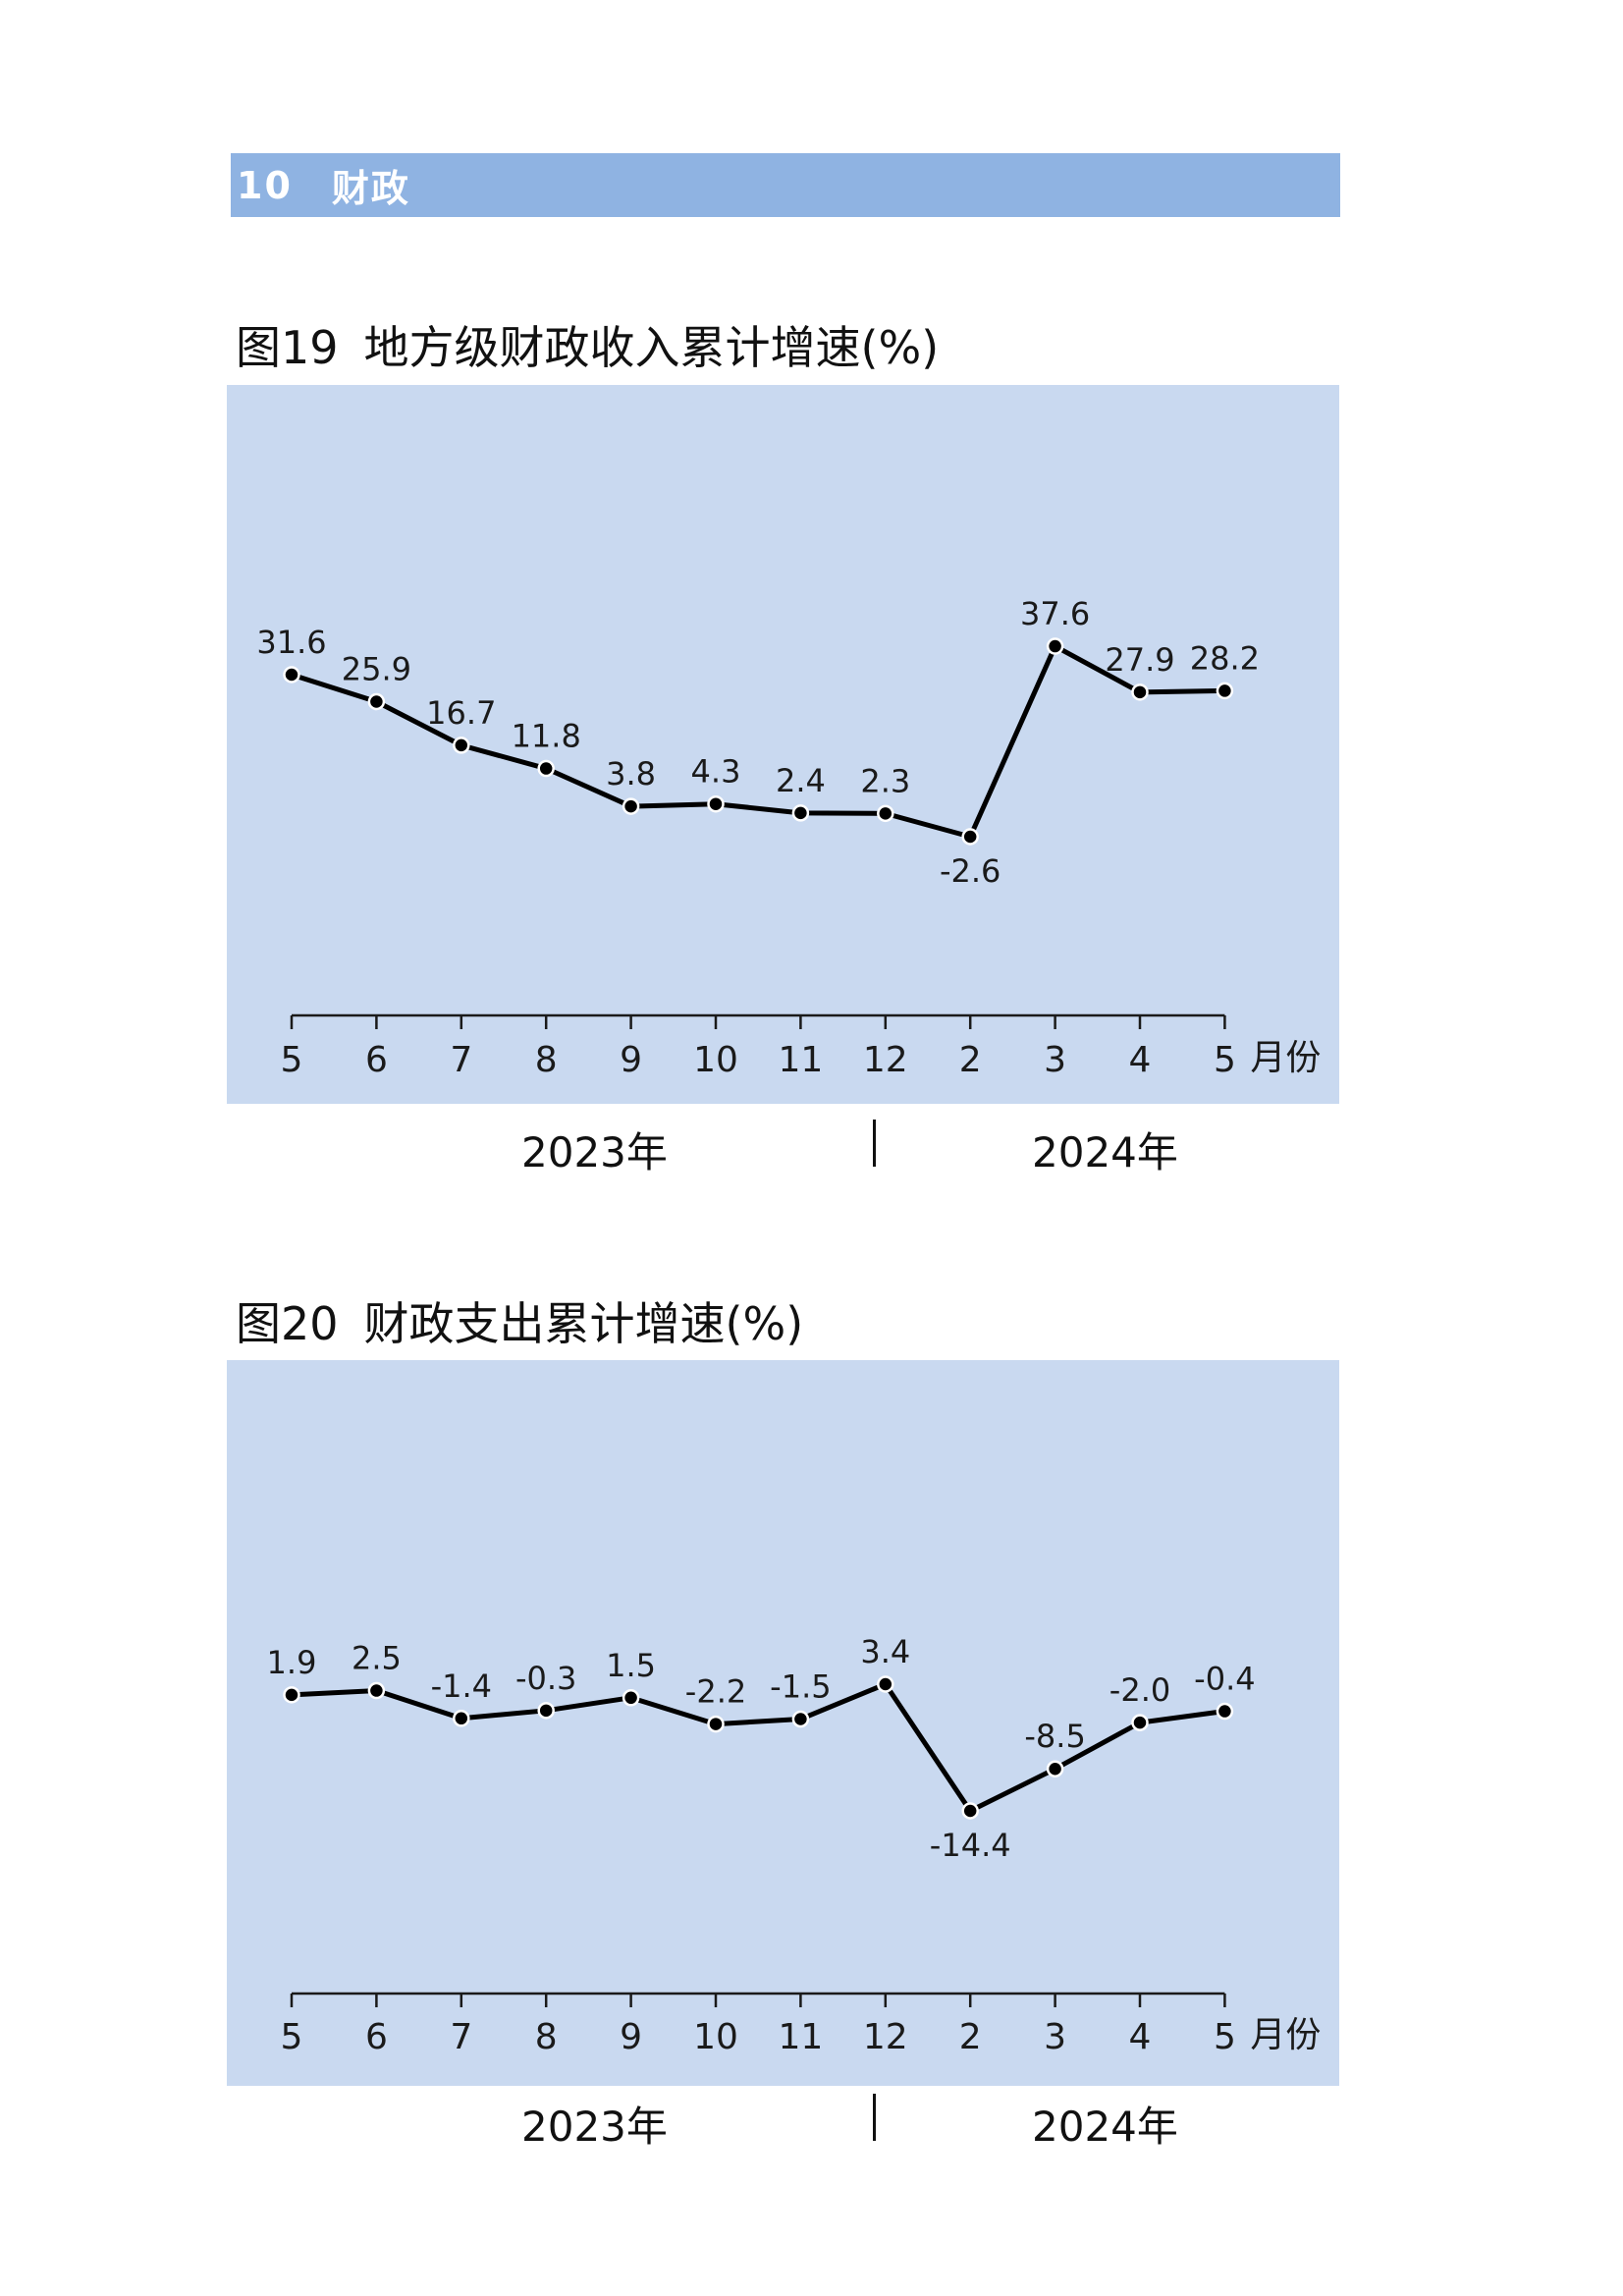 This screenshot has width=1623, height=2296. I want to click on chart-2-data-label: -1.4, so click(461, 1686).